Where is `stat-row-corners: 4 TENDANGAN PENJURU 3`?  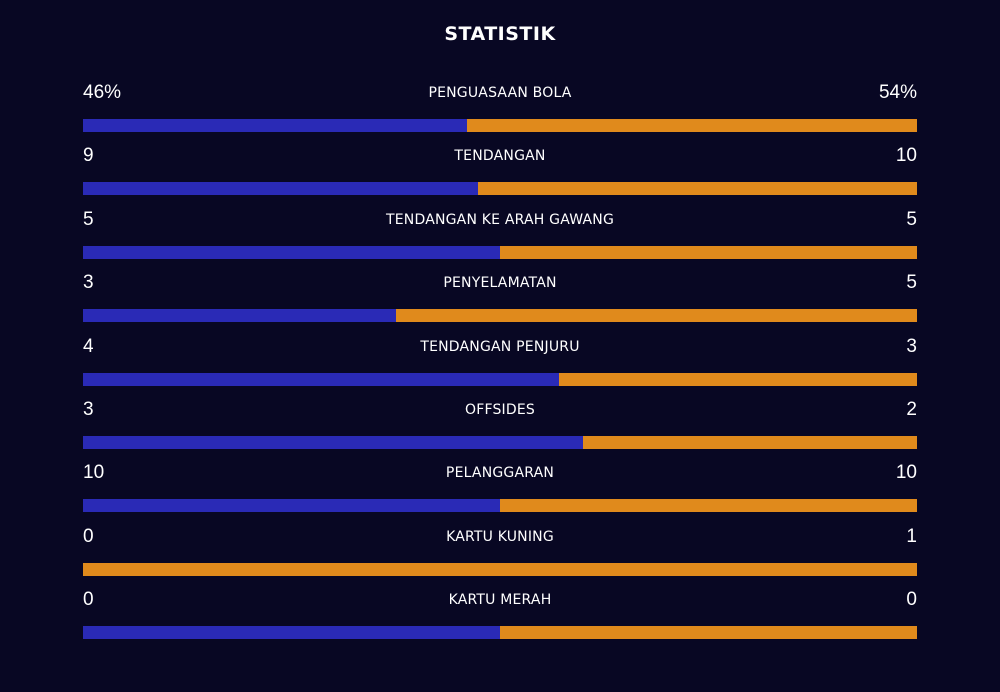 stat-row-corners: 4 TENDANGAN PENJURU 3 is located at coordinates (500, 365).